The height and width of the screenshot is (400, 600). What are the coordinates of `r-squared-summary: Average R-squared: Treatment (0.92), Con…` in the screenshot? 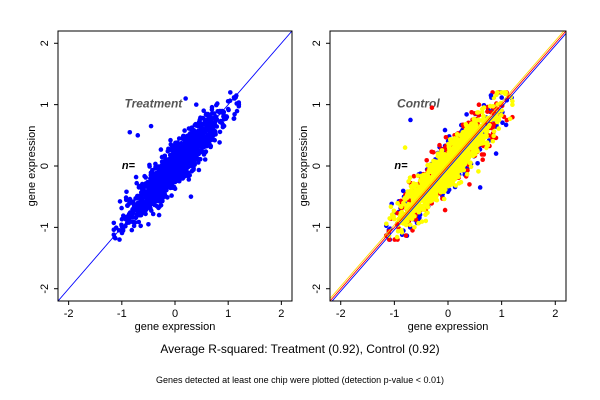 It's located at (300, 349).